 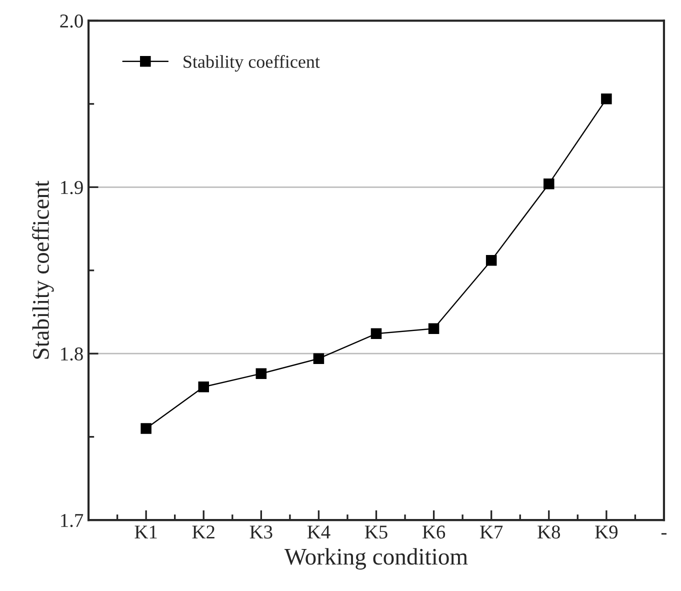 I want to click on x-axis-title: Working conditiom, so click(x=376, y=559).